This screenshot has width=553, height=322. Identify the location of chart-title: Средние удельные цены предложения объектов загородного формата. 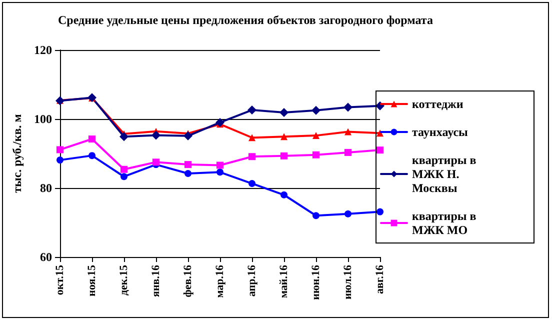
(245, 20).